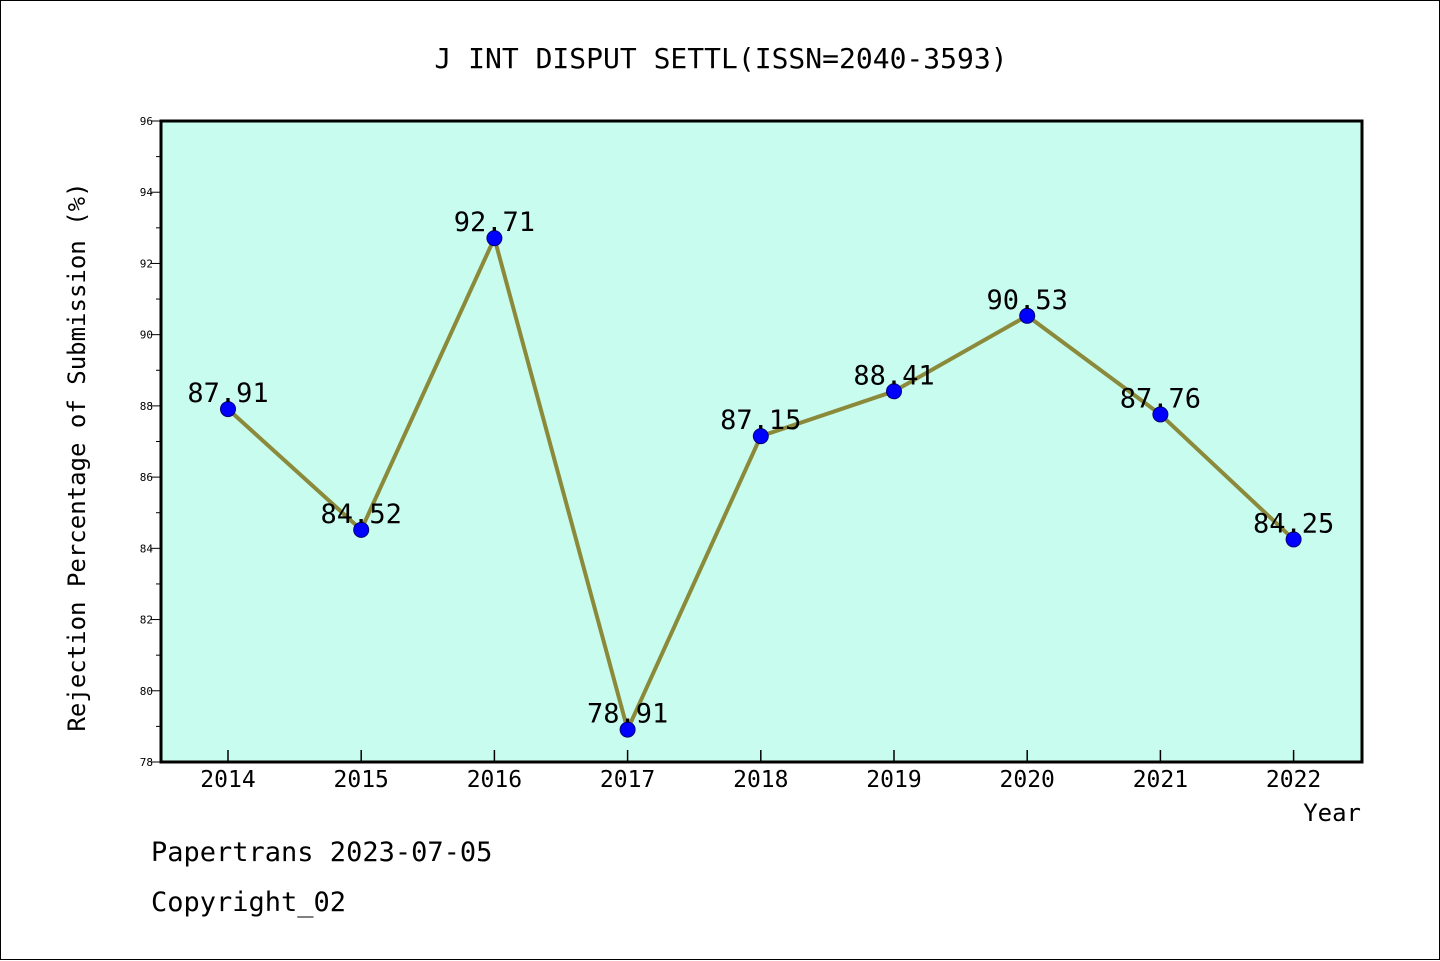 Image resolution: width=1440 pixels, height=961 pixels. I want to click on y-tick-label: 96, so click(146, 121).